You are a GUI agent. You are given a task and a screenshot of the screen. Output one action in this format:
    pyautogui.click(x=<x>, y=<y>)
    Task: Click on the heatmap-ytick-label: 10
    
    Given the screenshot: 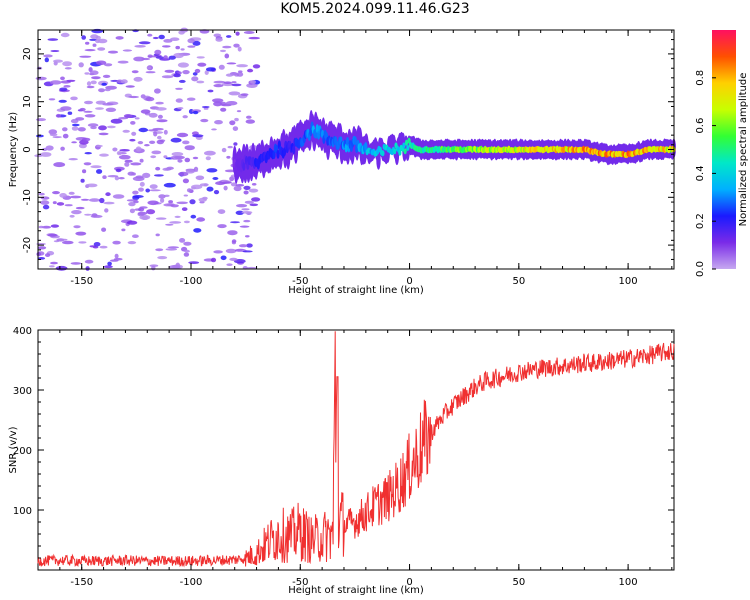 What is the action you would take?
    pyautogui.click(x=27, y=101)
    